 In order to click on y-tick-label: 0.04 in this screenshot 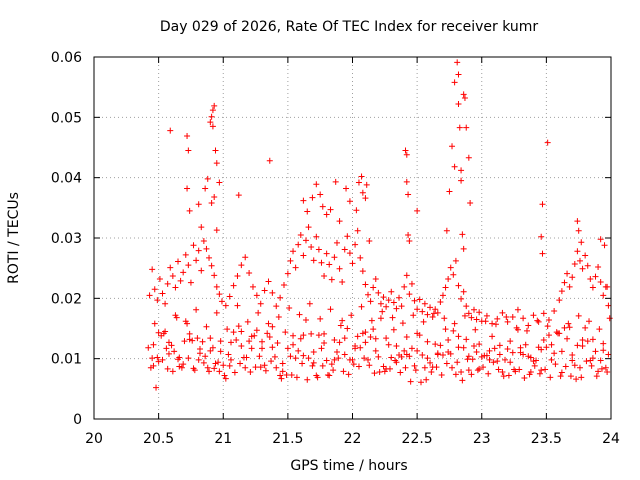, I will do `click(66, 179)`.